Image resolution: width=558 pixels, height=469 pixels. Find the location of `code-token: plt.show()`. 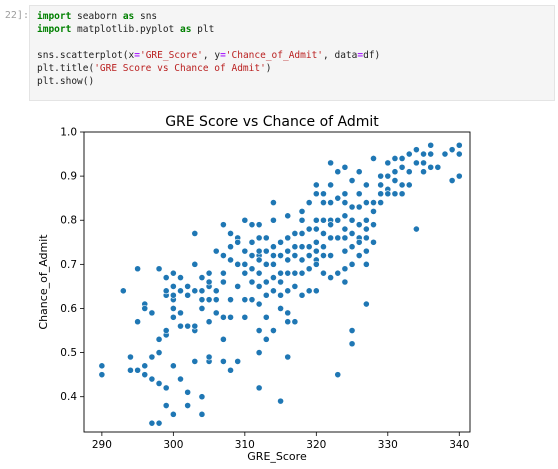

code-token: plt.show() is located at coordinates (66, 81).